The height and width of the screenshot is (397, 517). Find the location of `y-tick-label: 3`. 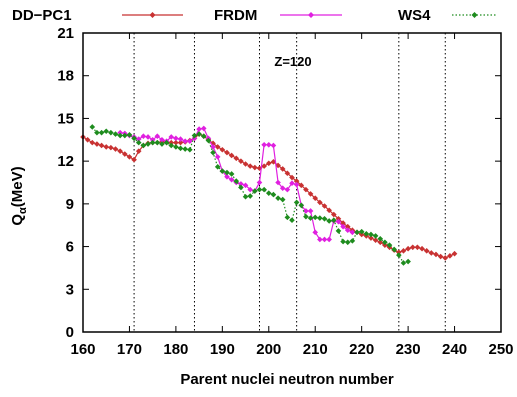

y-tick-label: 3 is located at coordinates (70, 289).